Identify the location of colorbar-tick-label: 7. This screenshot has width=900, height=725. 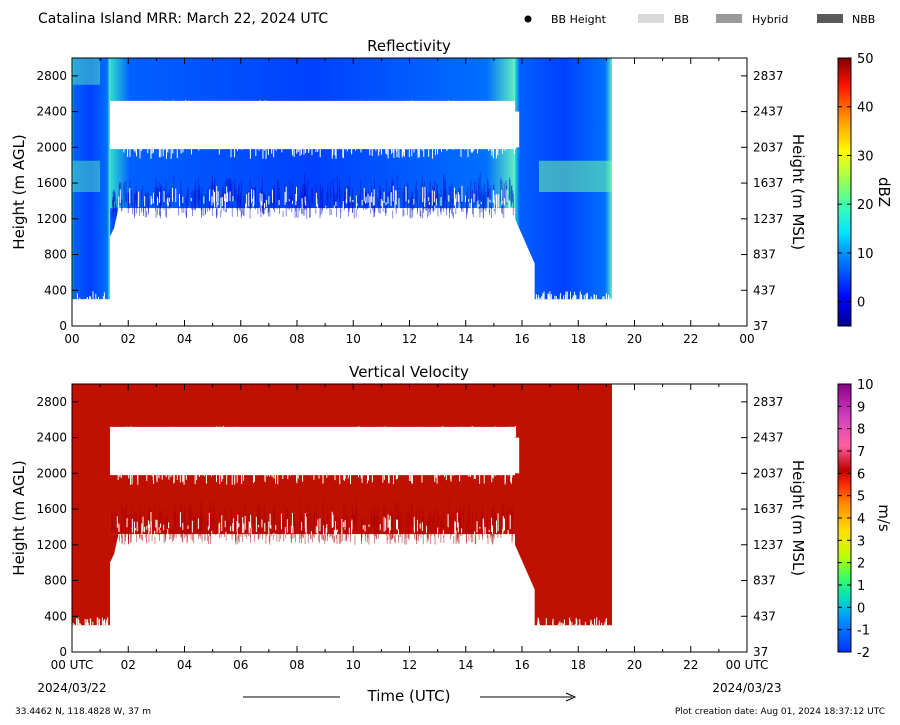
(861, 452).